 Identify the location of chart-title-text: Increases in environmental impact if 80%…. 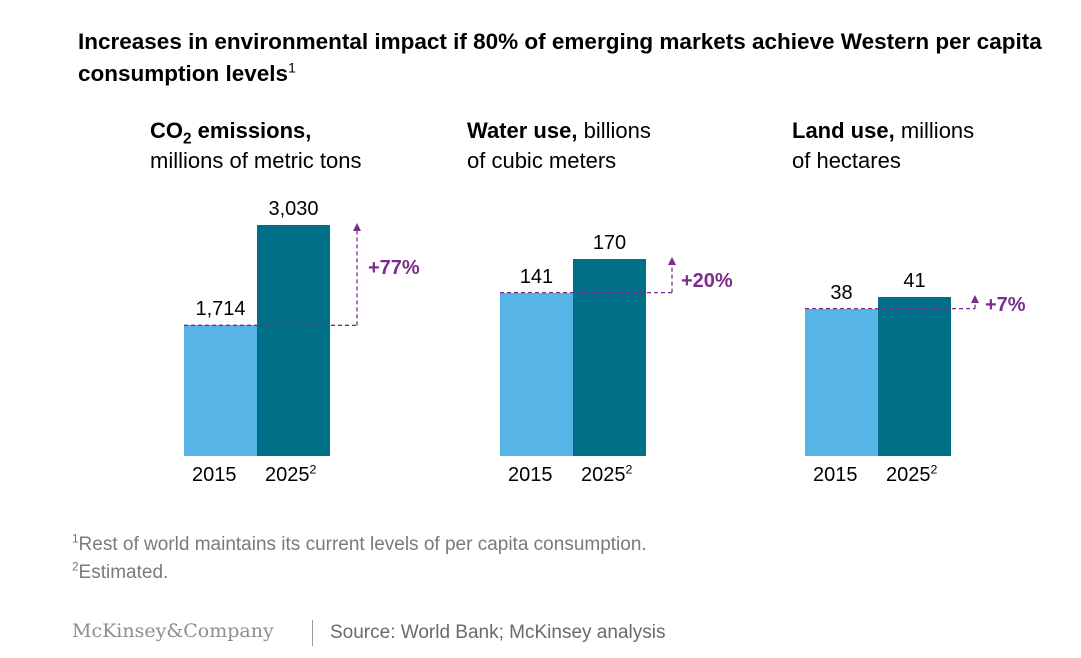
(560, 57).